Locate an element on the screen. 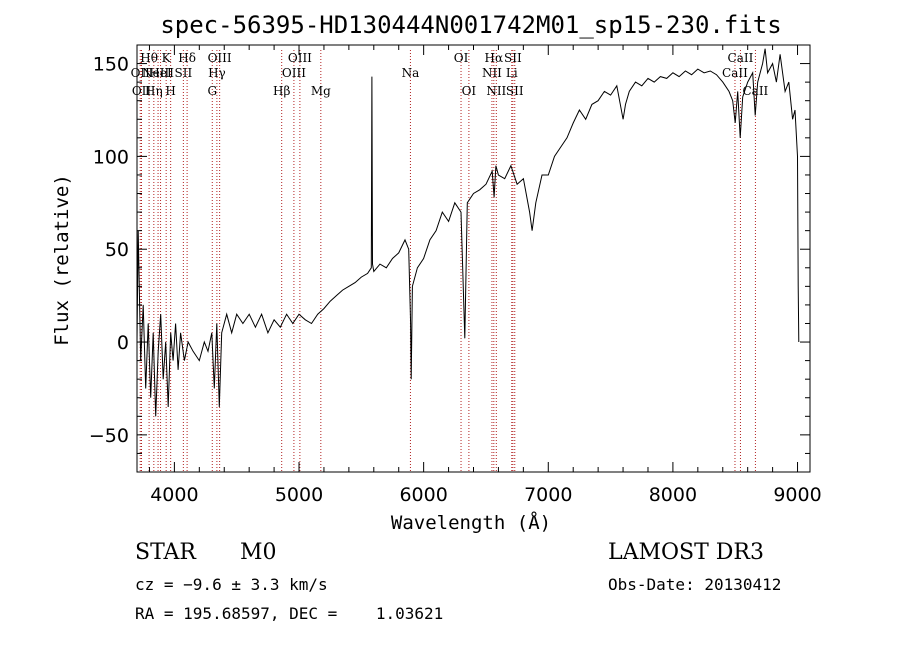 The width and height of the screenshot is (900, 649). redshift-velocity: cz = −9.6 ± 3.3 km/s is located at coordinates (231, 584).